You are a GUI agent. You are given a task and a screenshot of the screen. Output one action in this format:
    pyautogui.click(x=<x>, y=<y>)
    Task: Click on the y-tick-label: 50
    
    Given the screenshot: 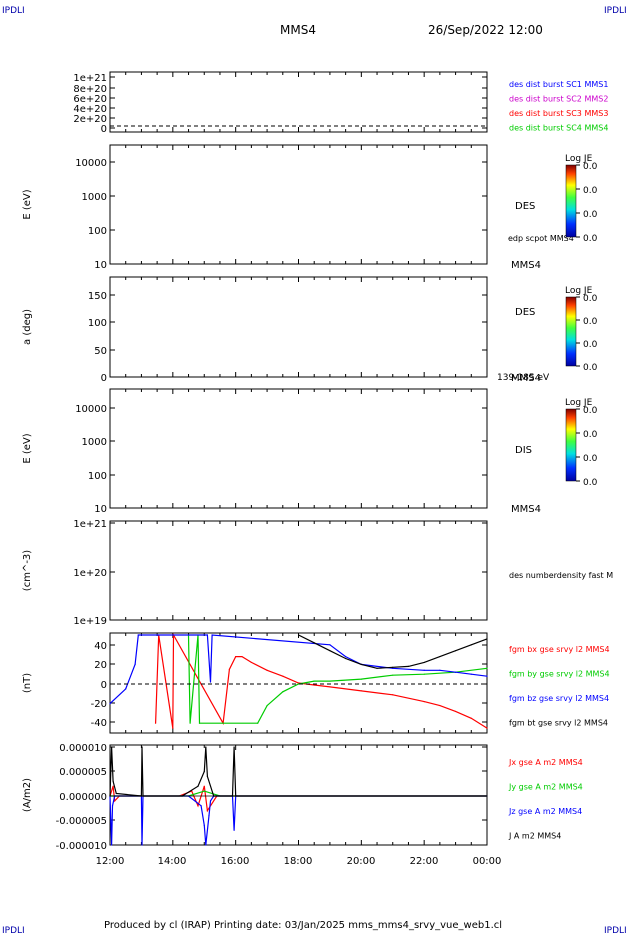 What is the action you would take?
    pyautogui.click(x=100, y=351)
    